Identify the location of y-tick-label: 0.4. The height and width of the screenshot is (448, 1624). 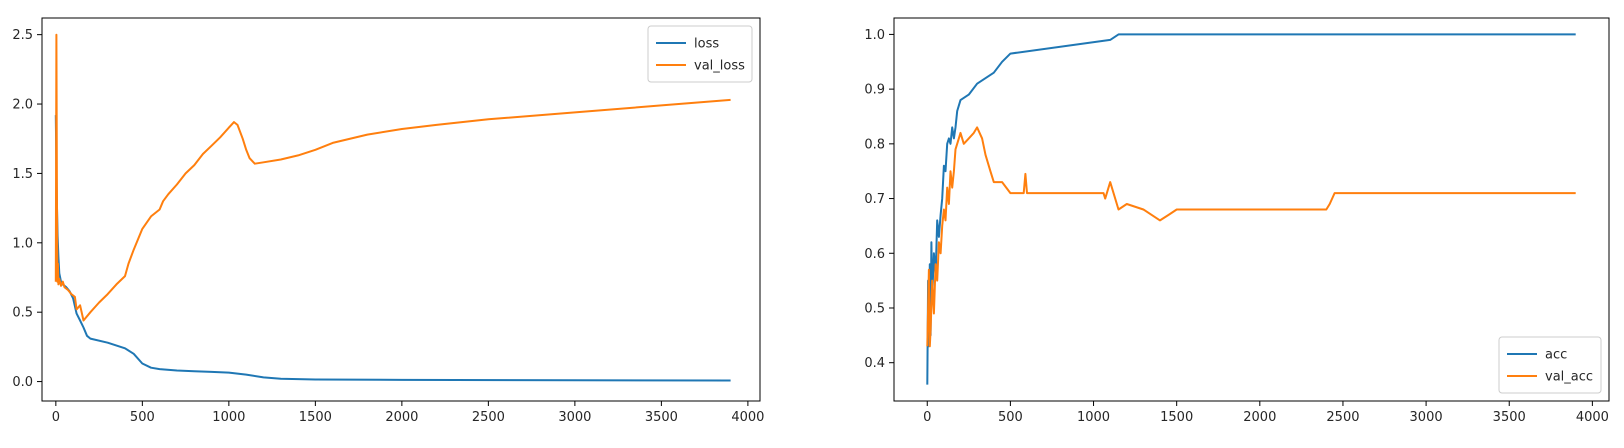
(874, 363).